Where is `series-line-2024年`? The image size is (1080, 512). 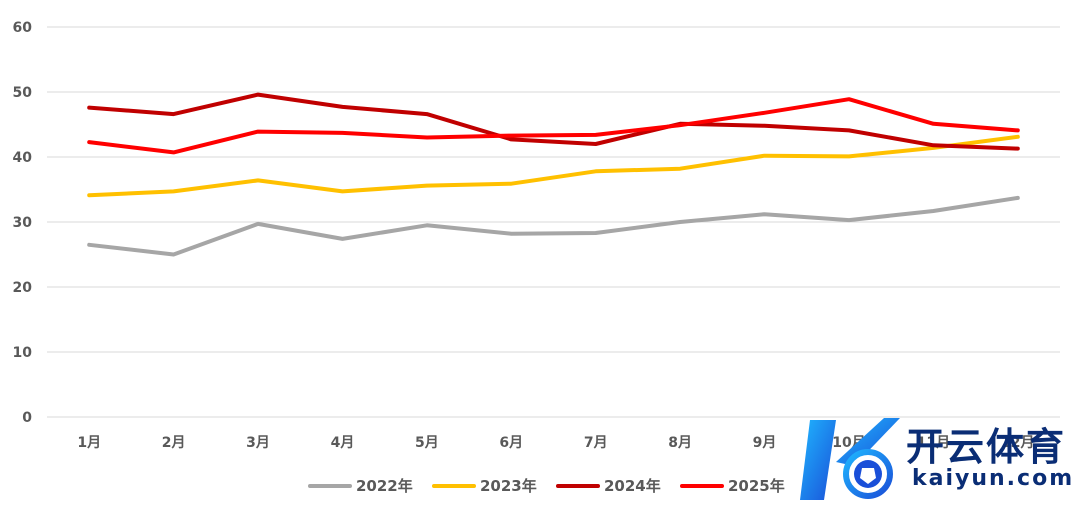
series-line-2024年 is located at coordinates (553, 121).